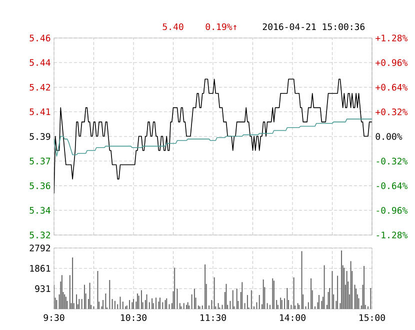  I want to click on y-tick-label: 5.46, so click(40, 38).